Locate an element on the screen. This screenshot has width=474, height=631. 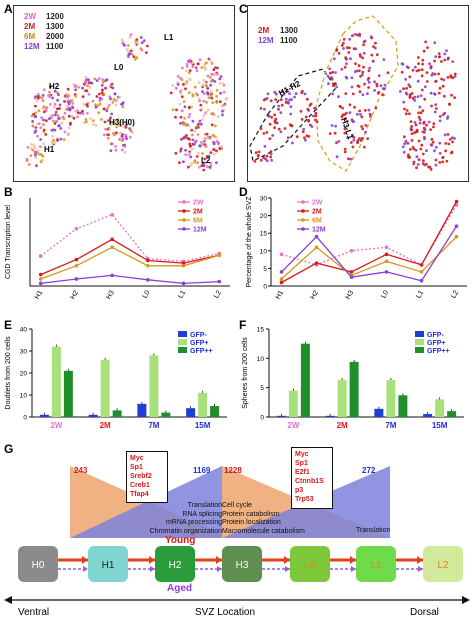
x-tick-label: H2 is located at coordinates (75, 294).